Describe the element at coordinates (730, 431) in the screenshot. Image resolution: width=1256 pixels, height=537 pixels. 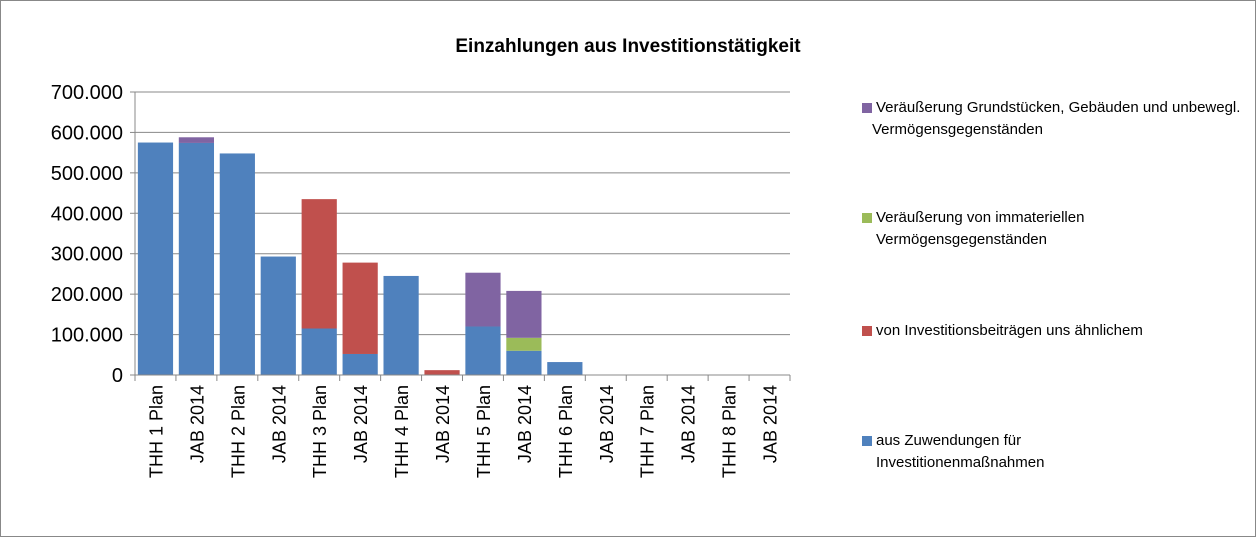
I see `x-tick-label: THH 8 Plan` at that location.